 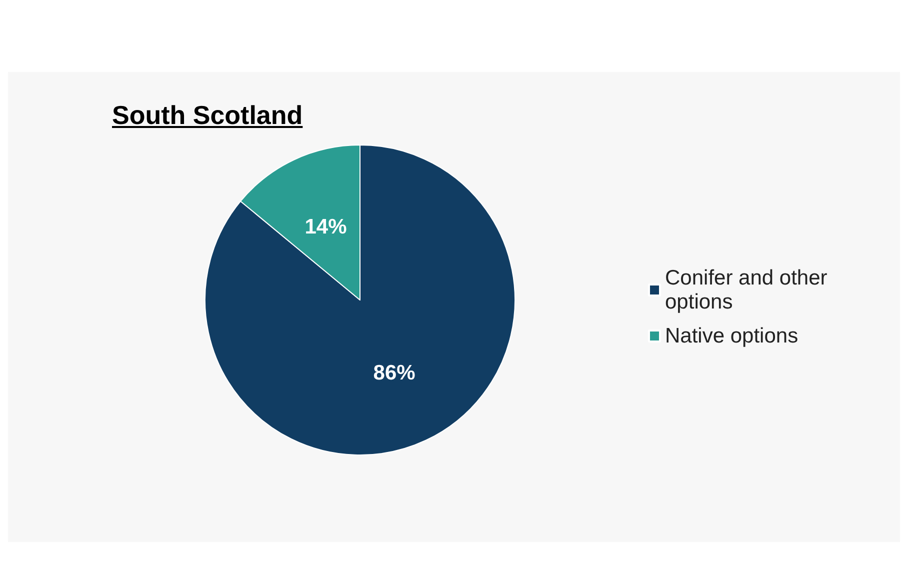 I want to click on legend-label: Conifer and other options, so click(x=749, y=290).